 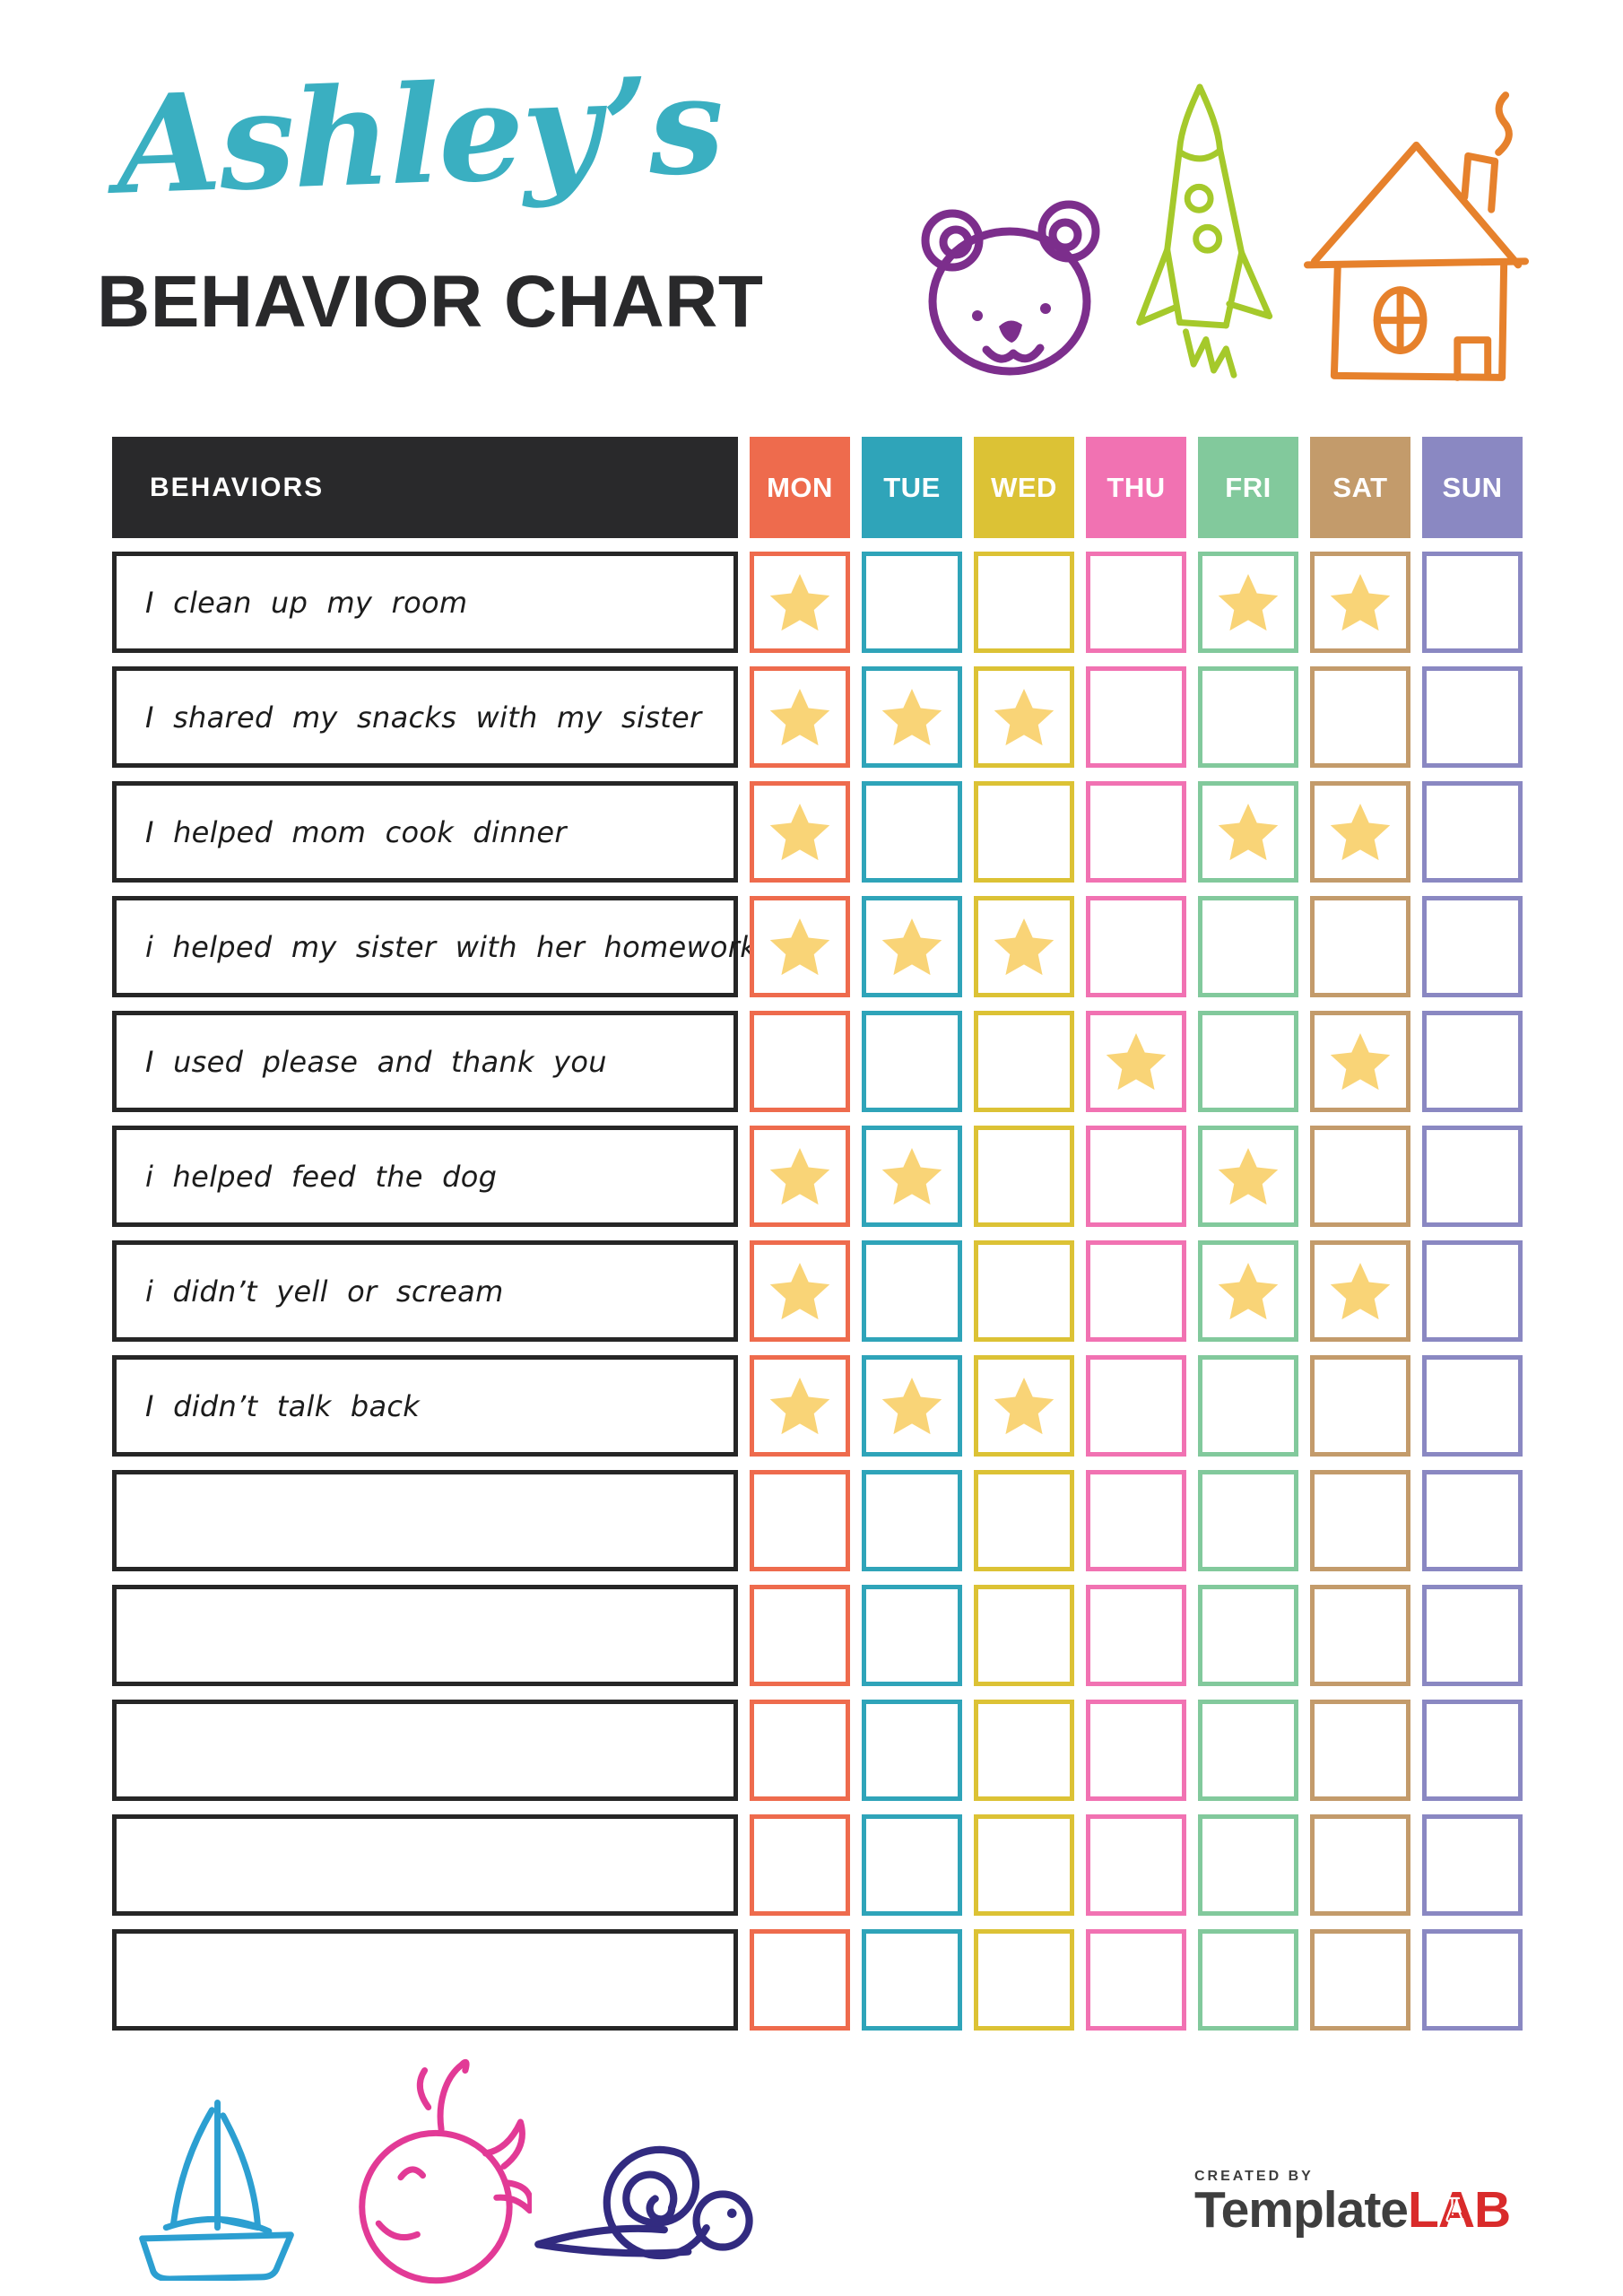 I want to click on behavior-cell-row7: i didn’t yell or scream, so click(x=425, y=1291).